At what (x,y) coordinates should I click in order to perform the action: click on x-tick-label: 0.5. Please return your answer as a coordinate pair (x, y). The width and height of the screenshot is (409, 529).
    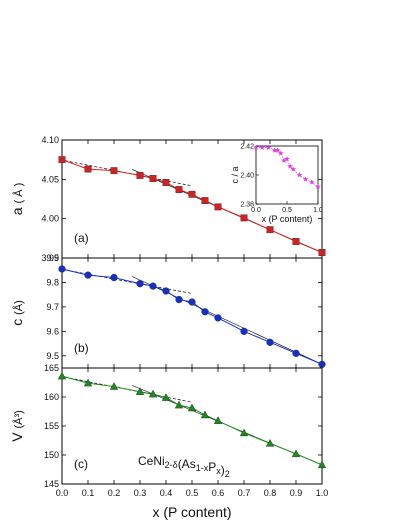
    Looking at the image, I should click on (192, 493).